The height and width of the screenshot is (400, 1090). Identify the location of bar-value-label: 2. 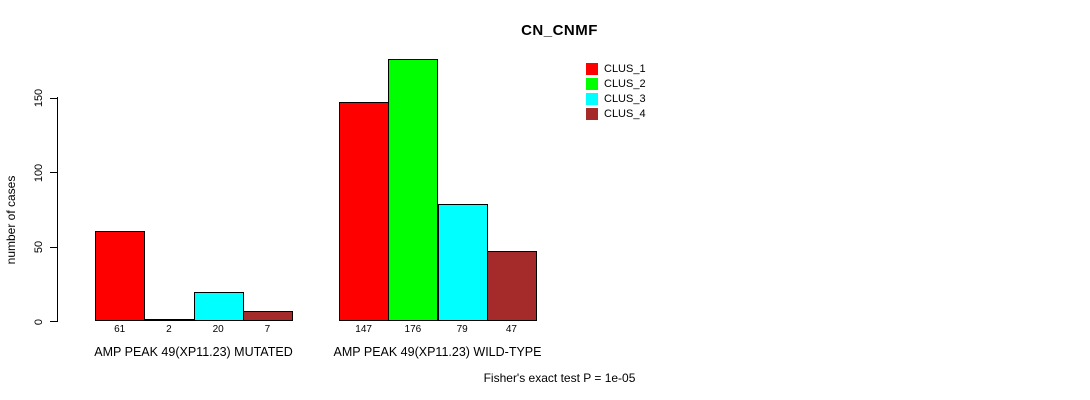
(169, 329).